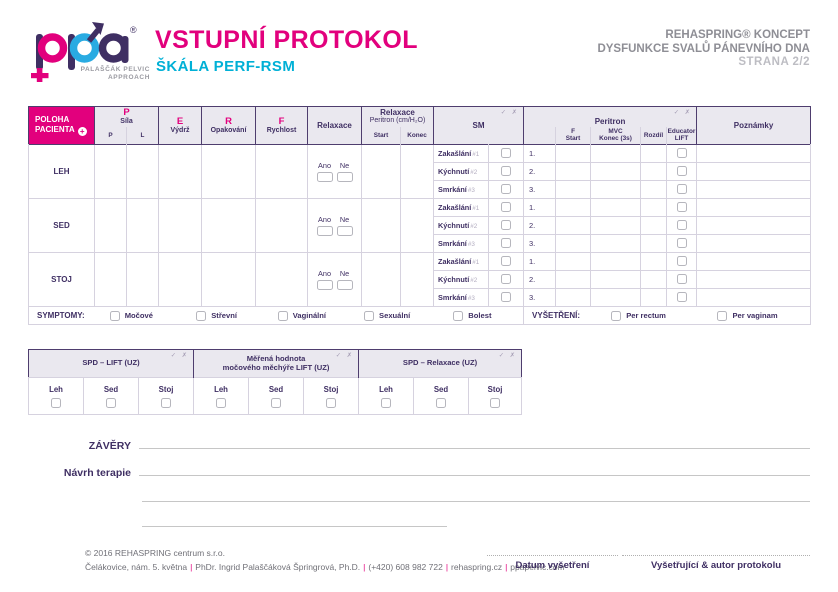  Describe the element at coordinates (114, 315) in the screenshot. I see `checkbox-mocove` at that location.